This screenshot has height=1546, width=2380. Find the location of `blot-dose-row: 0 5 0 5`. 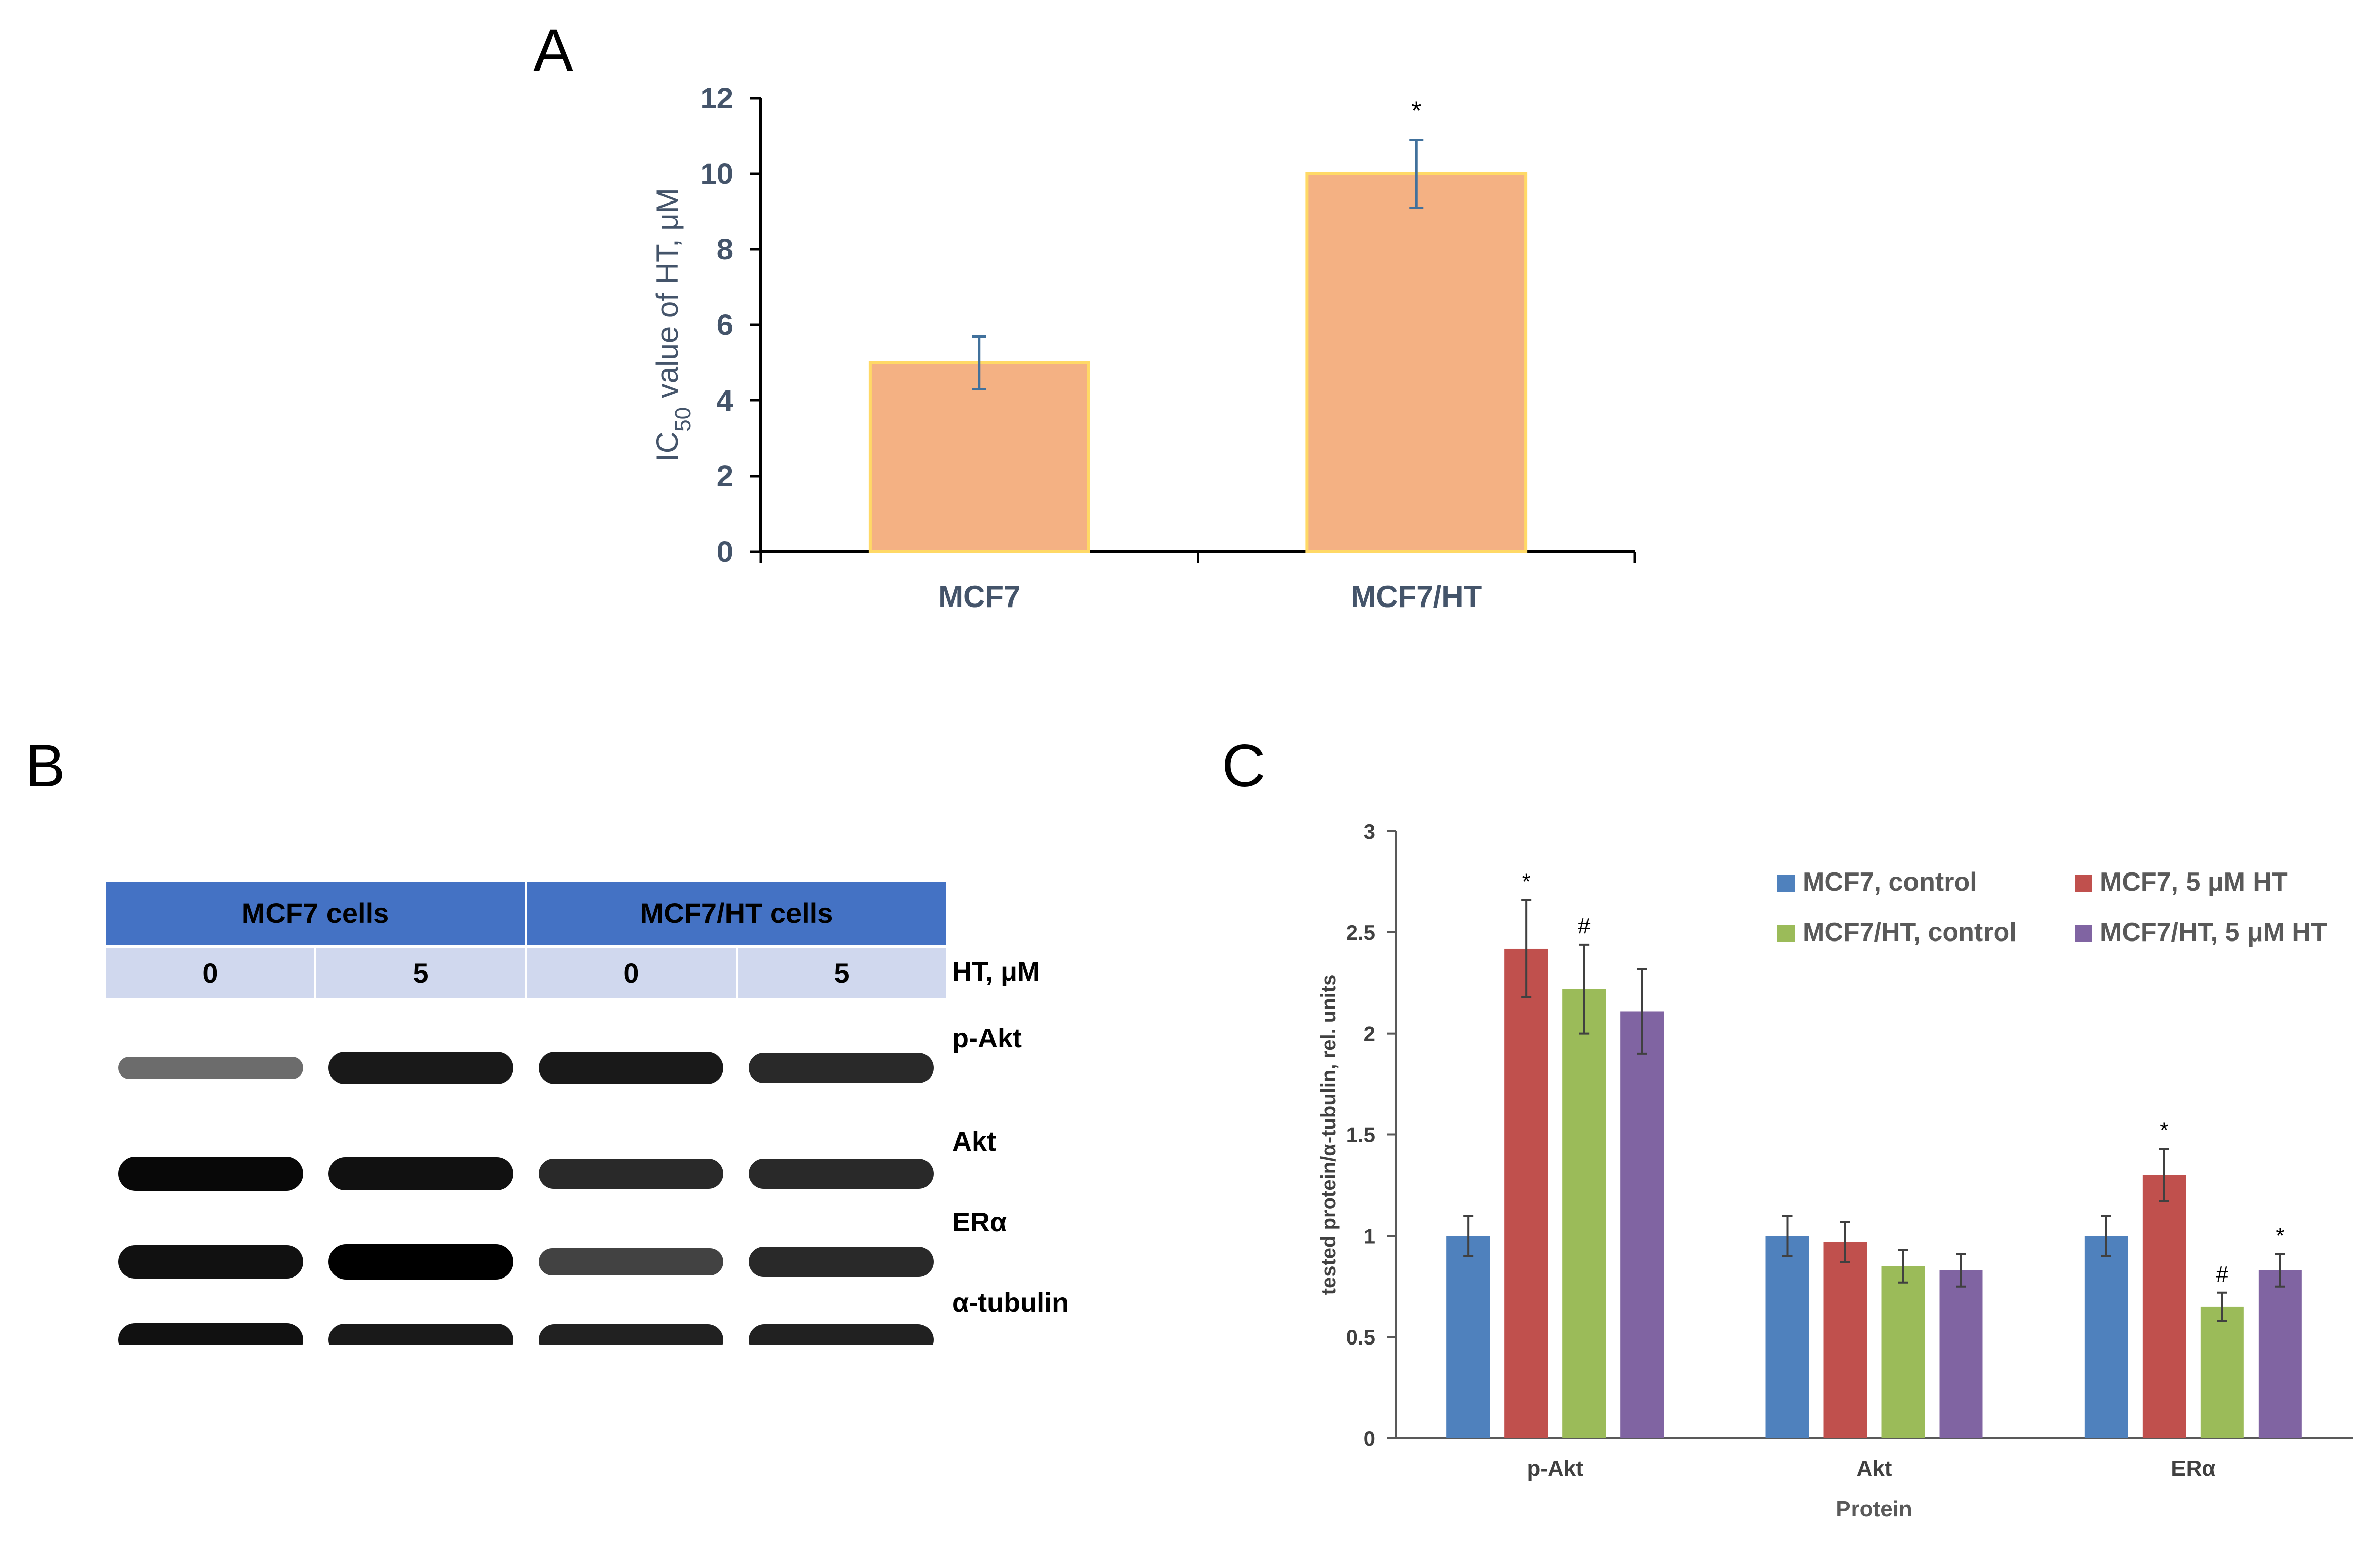

blot-dose-row: 0 5 0 5 is located at coordinates (526, 973).